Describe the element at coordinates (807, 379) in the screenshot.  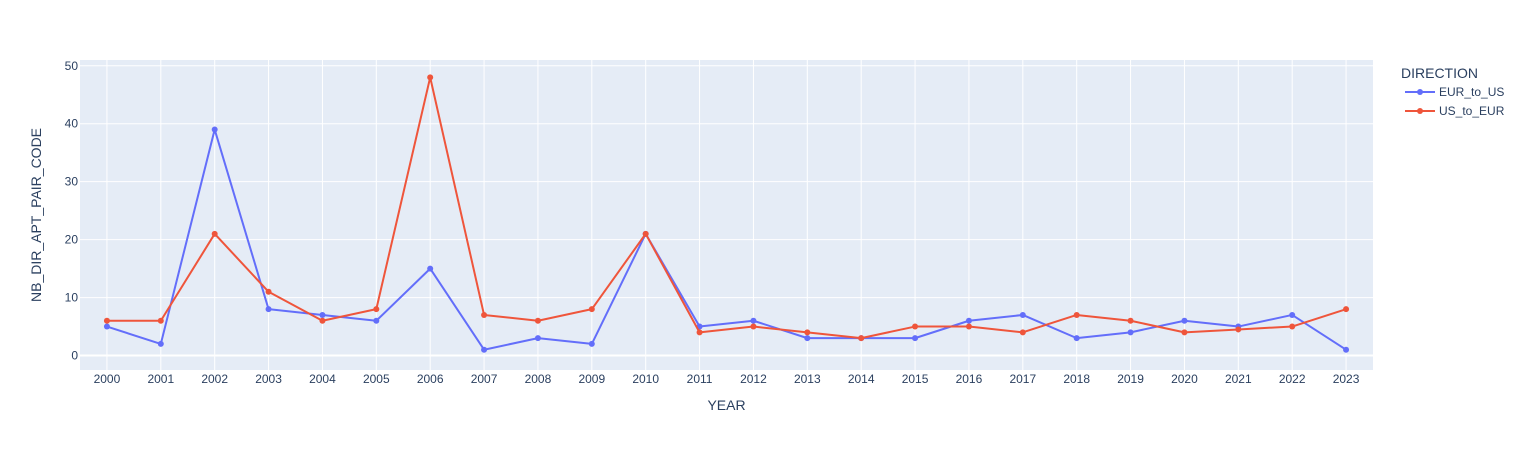
I see `x-tick-label: 2013` at that location.